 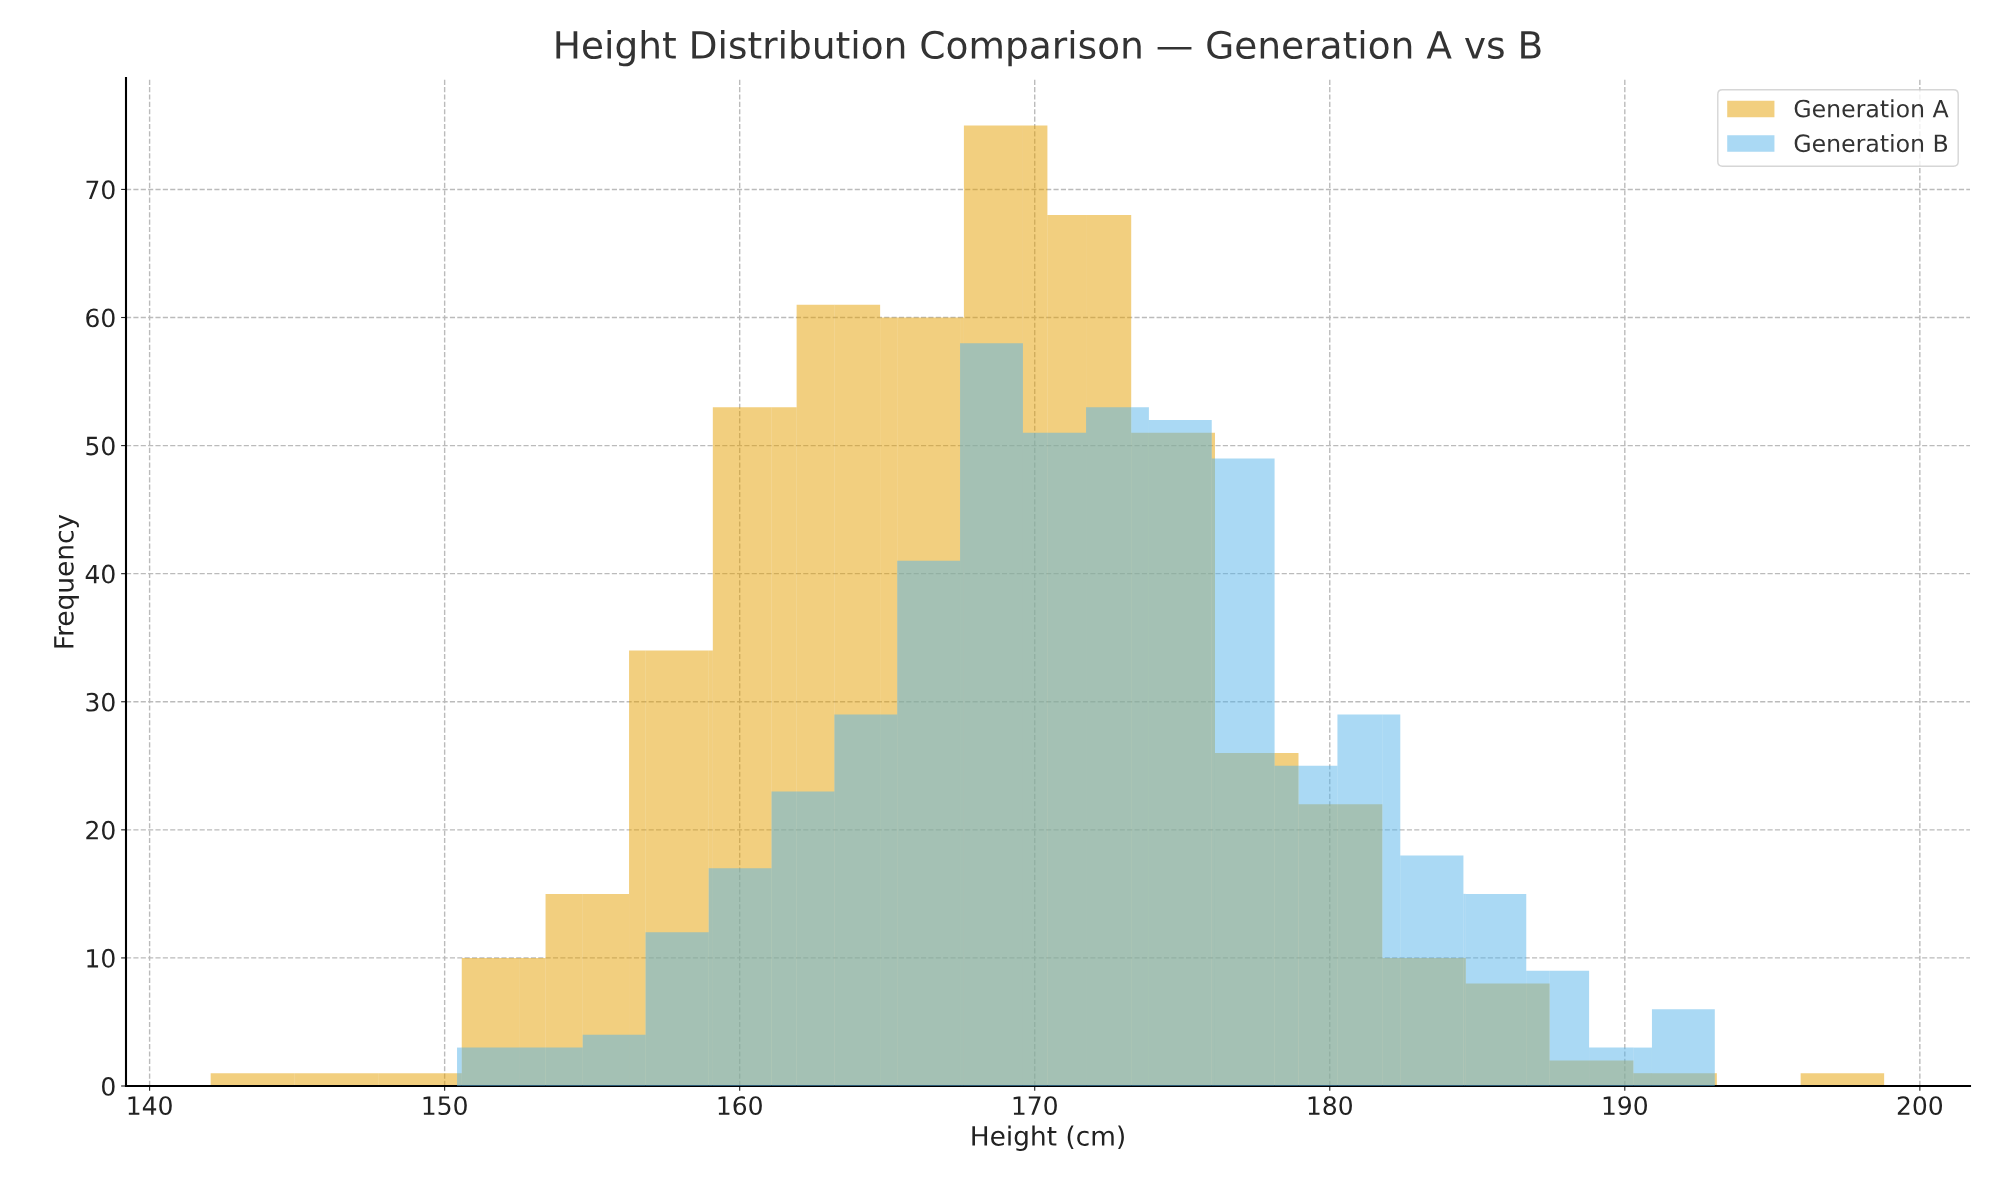 I want to click on x-tick-label: 140, so click(x=150, y=1106).